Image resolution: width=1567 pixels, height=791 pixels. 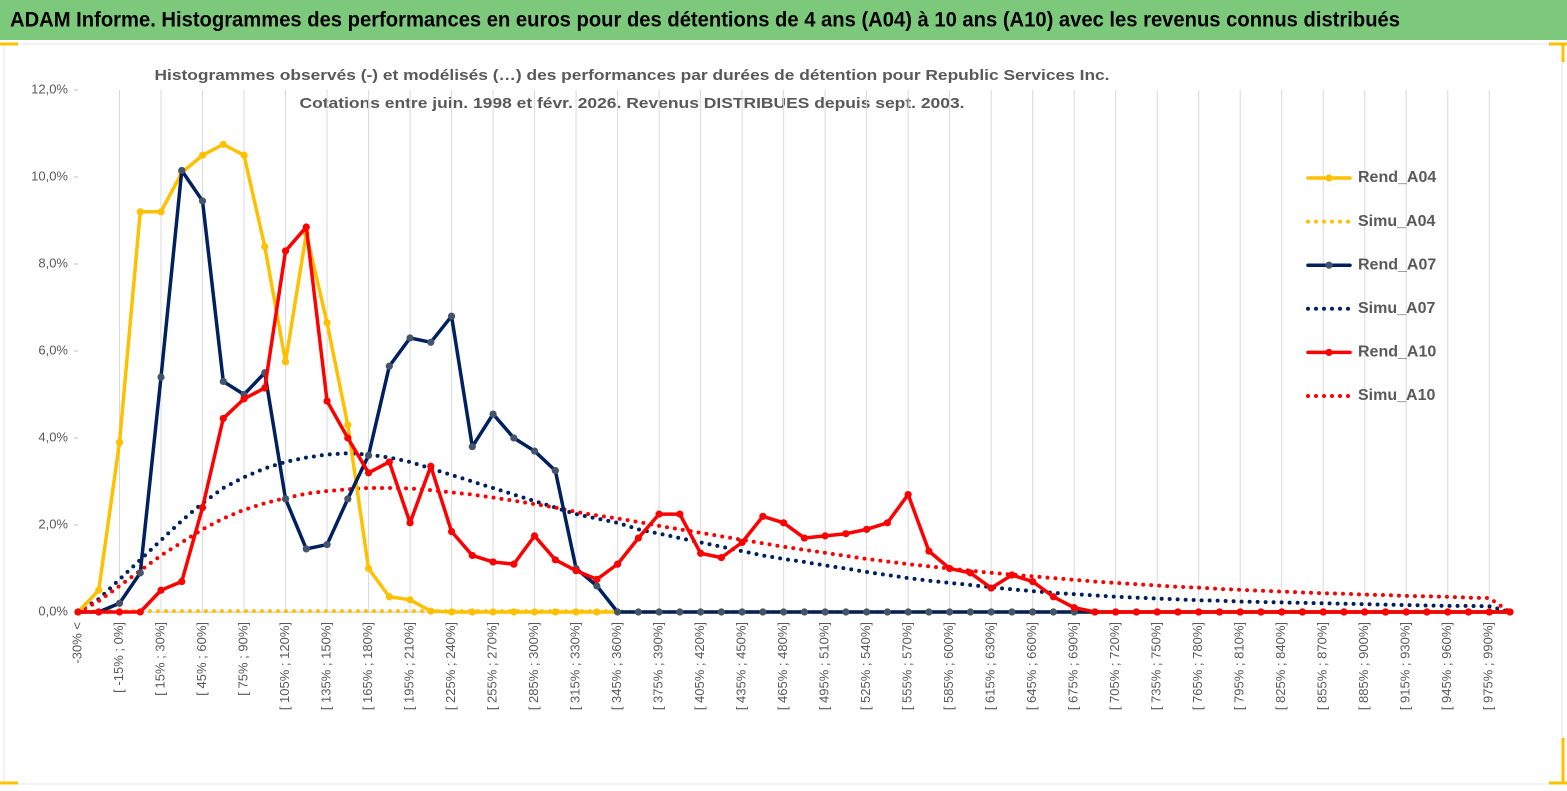 I want to click on y-tick-label: 12,0%, so click(x=49, y=88).